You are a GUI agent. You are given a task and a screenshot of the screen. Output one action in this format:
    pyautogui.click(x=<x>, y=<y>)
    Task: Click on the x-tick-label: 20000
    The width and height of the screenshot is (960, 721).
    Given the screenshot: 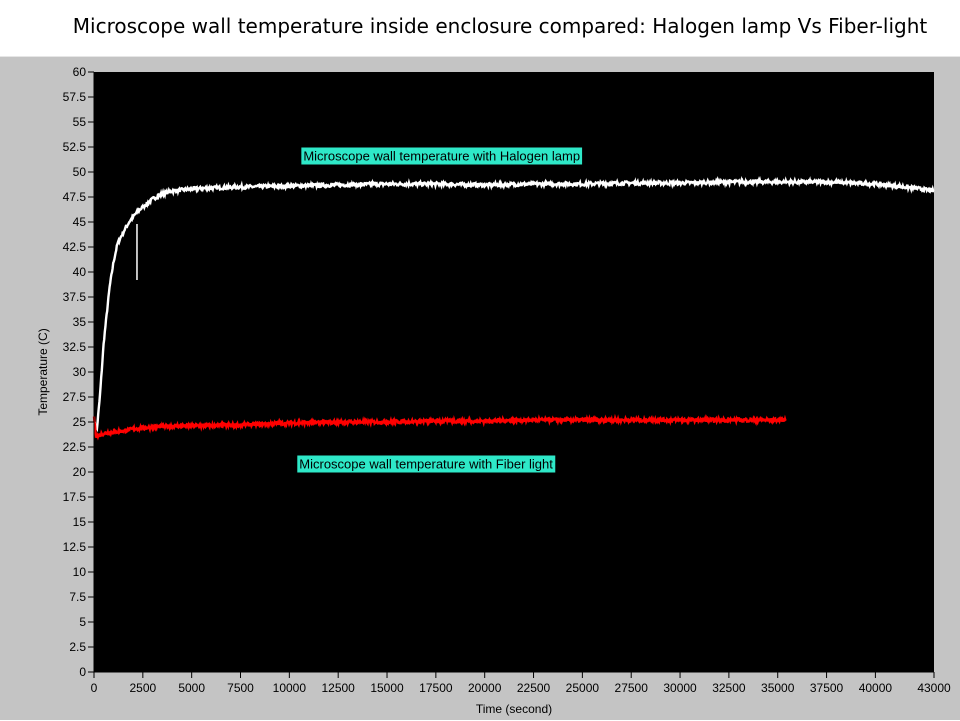 What is the action you would take?
    pyautogui.click(x=485, y=688)
    